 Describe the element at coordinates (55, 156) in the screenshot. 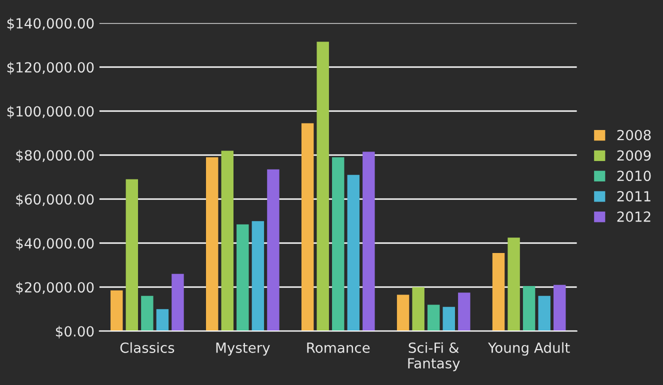

I see `y-tick-label: $80,000.00` at that location.